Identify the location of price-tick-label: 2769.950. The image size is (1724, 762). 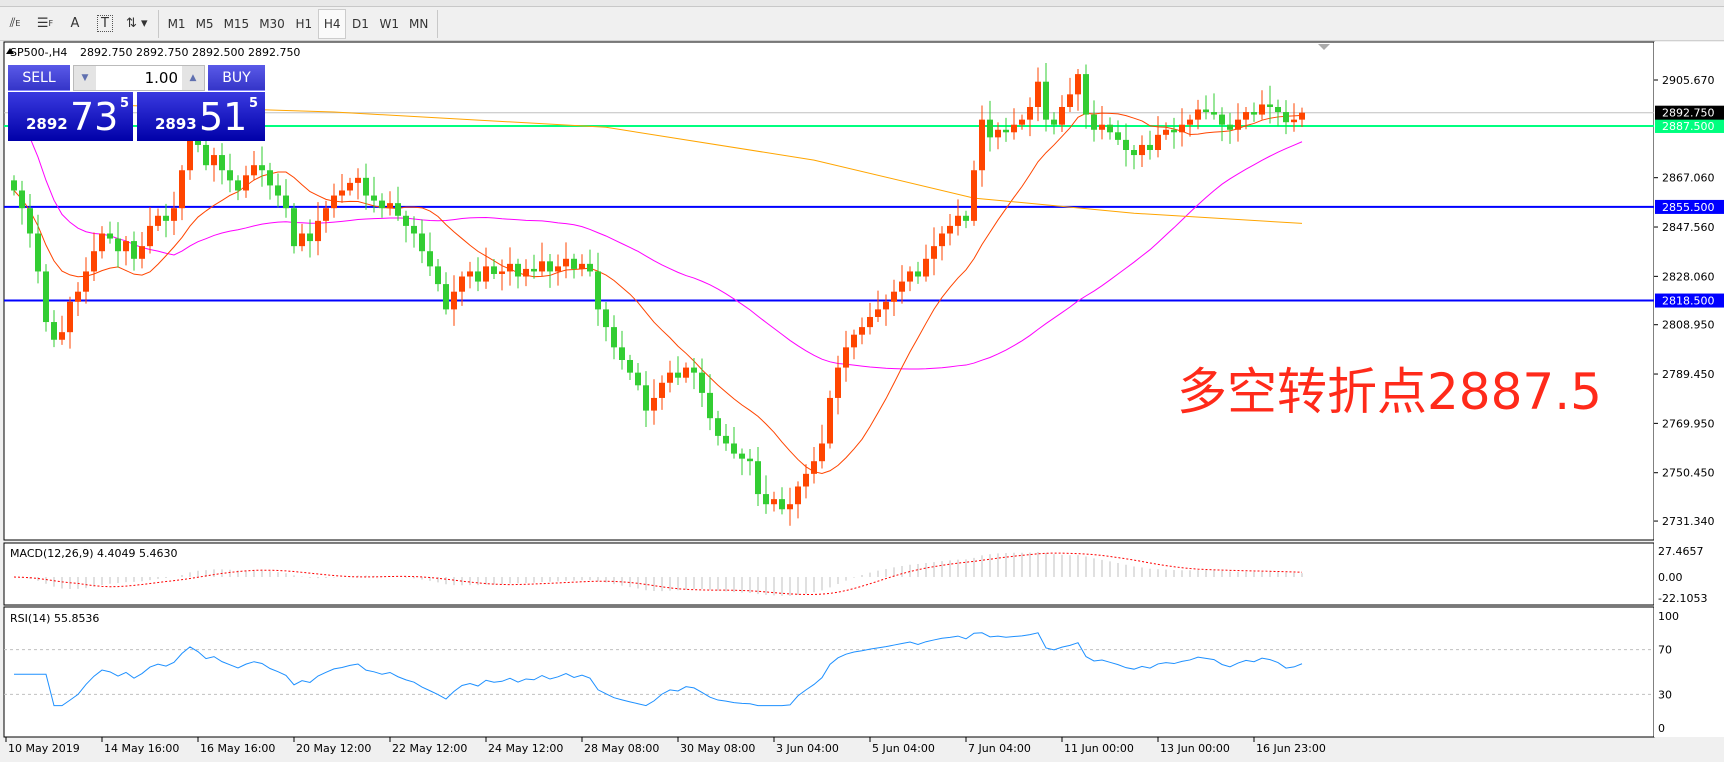
(1688, 423).